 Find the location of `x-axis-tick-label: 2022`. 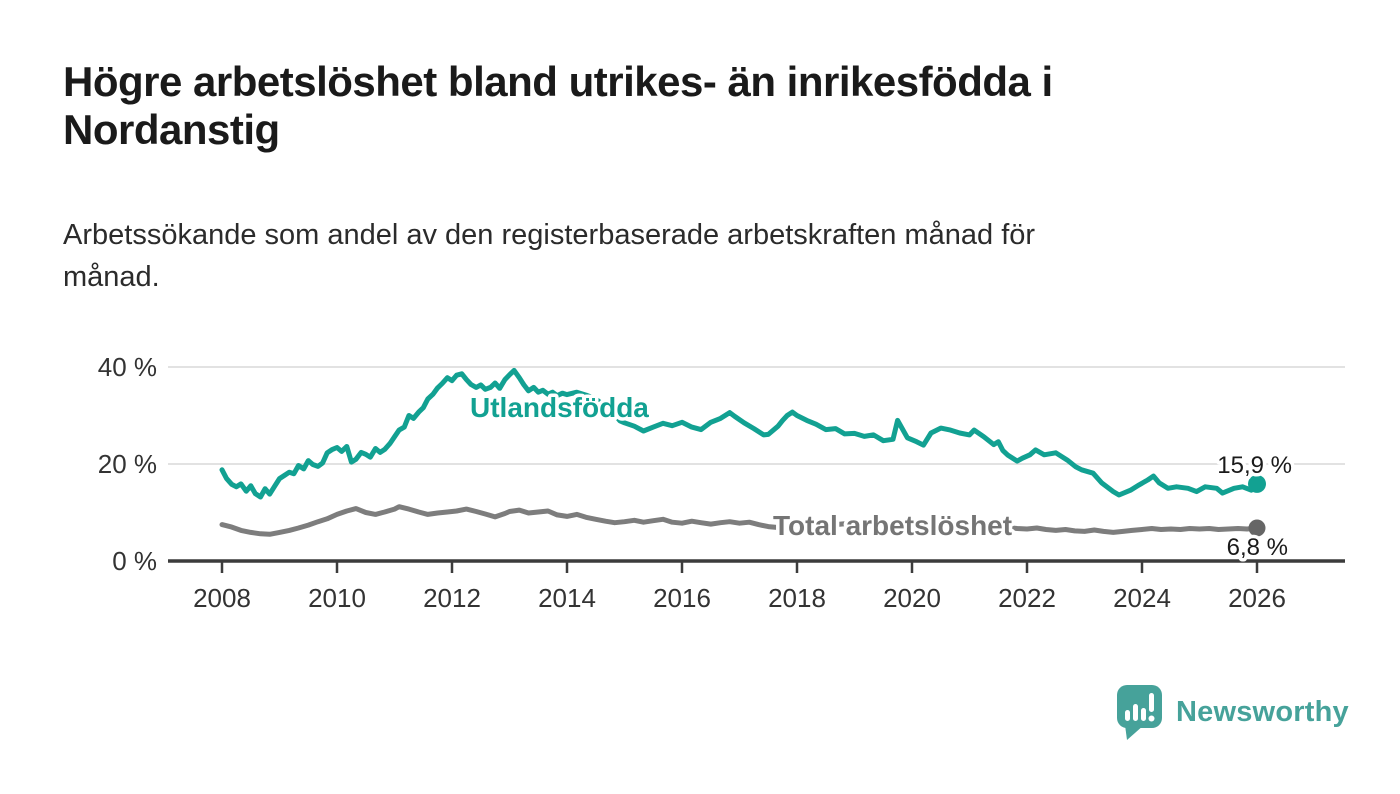

x-axis-tick-label: 2022 is located at coordinates (1027, 598).